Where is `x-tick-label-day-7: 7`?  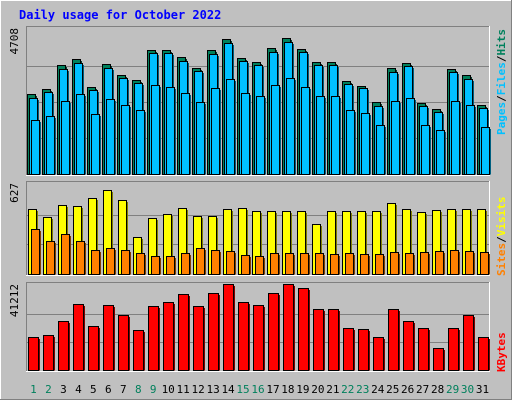
x-tick-label-day-7: 7 is located at coordinates (123, 389).